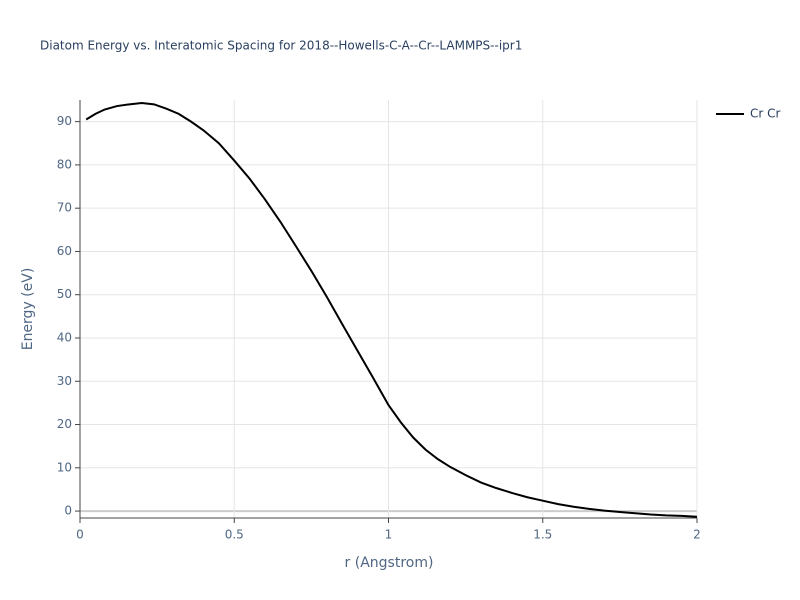 The height and width of the screenshot is (600, 800). What do you see at coordinates (64, 121) in the screenshot?
I see `y-tick-label: 90` at bounding box center [64, 121].